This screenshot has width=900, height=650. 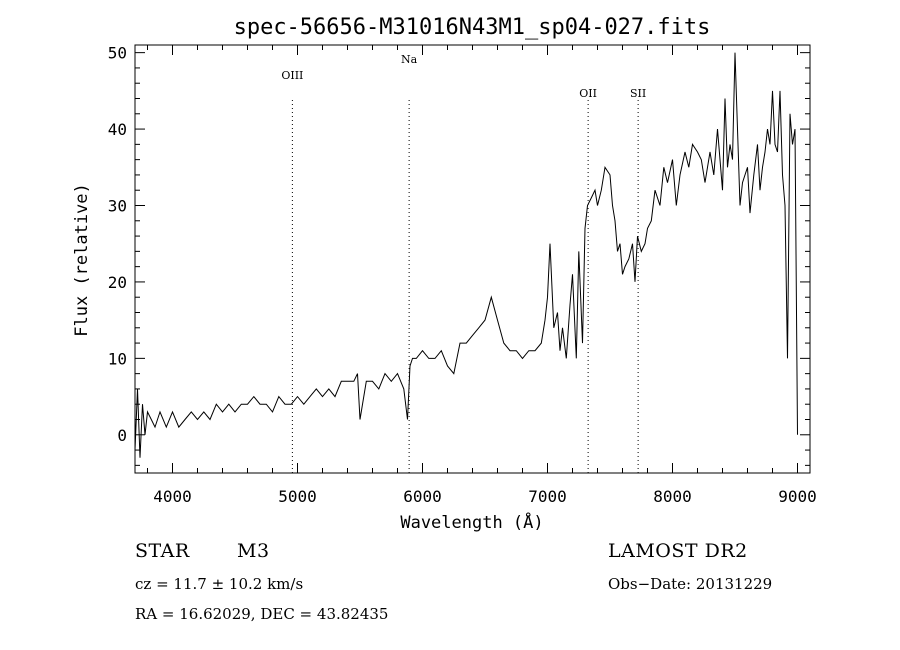 I want to click on ra-dec: RA = 16.62029, DEC = 43.82435, so click(x=262, y=614).